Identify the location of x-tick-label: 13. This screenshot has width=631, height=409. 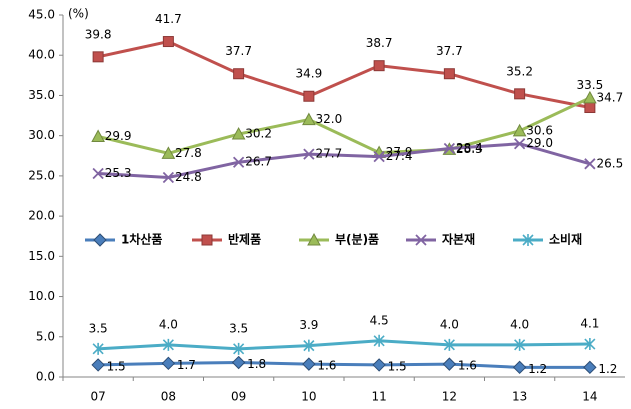
(519, 397).